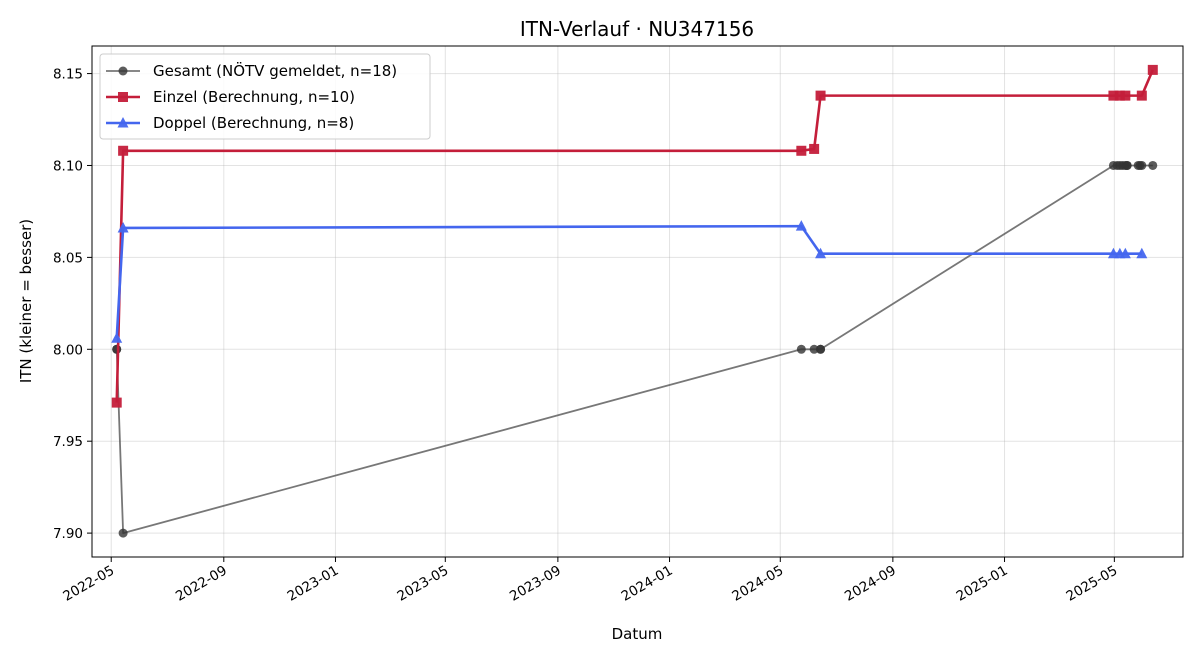 This screenshot has height=664, width=1200. What do you see at coordinates (637, 29) in the screenshot?
I see `chart-title: ITN-Verlauf · NU347156` at bounding box center [637, 29].